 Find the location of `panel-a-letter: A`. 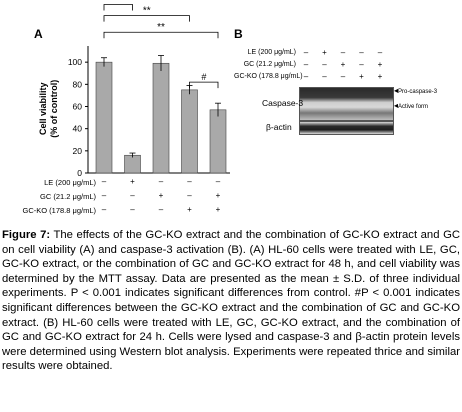

panel-a-letter: A is located at coordinates (38, 34).